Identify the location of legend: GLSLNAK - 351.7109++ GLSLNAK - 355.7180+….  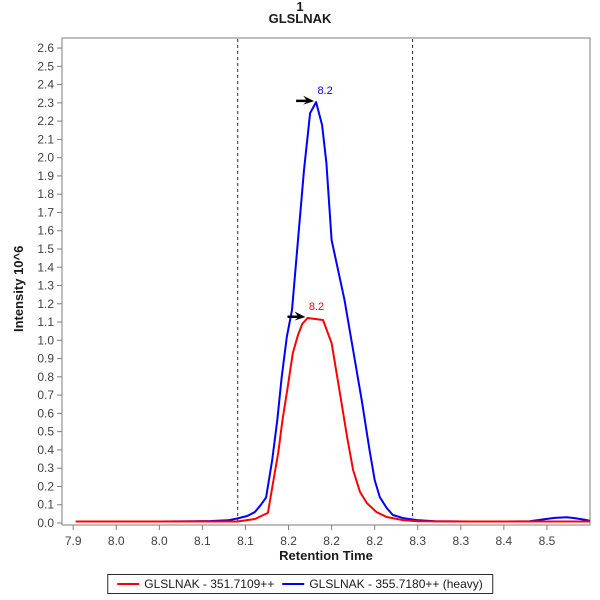
(300, 584).